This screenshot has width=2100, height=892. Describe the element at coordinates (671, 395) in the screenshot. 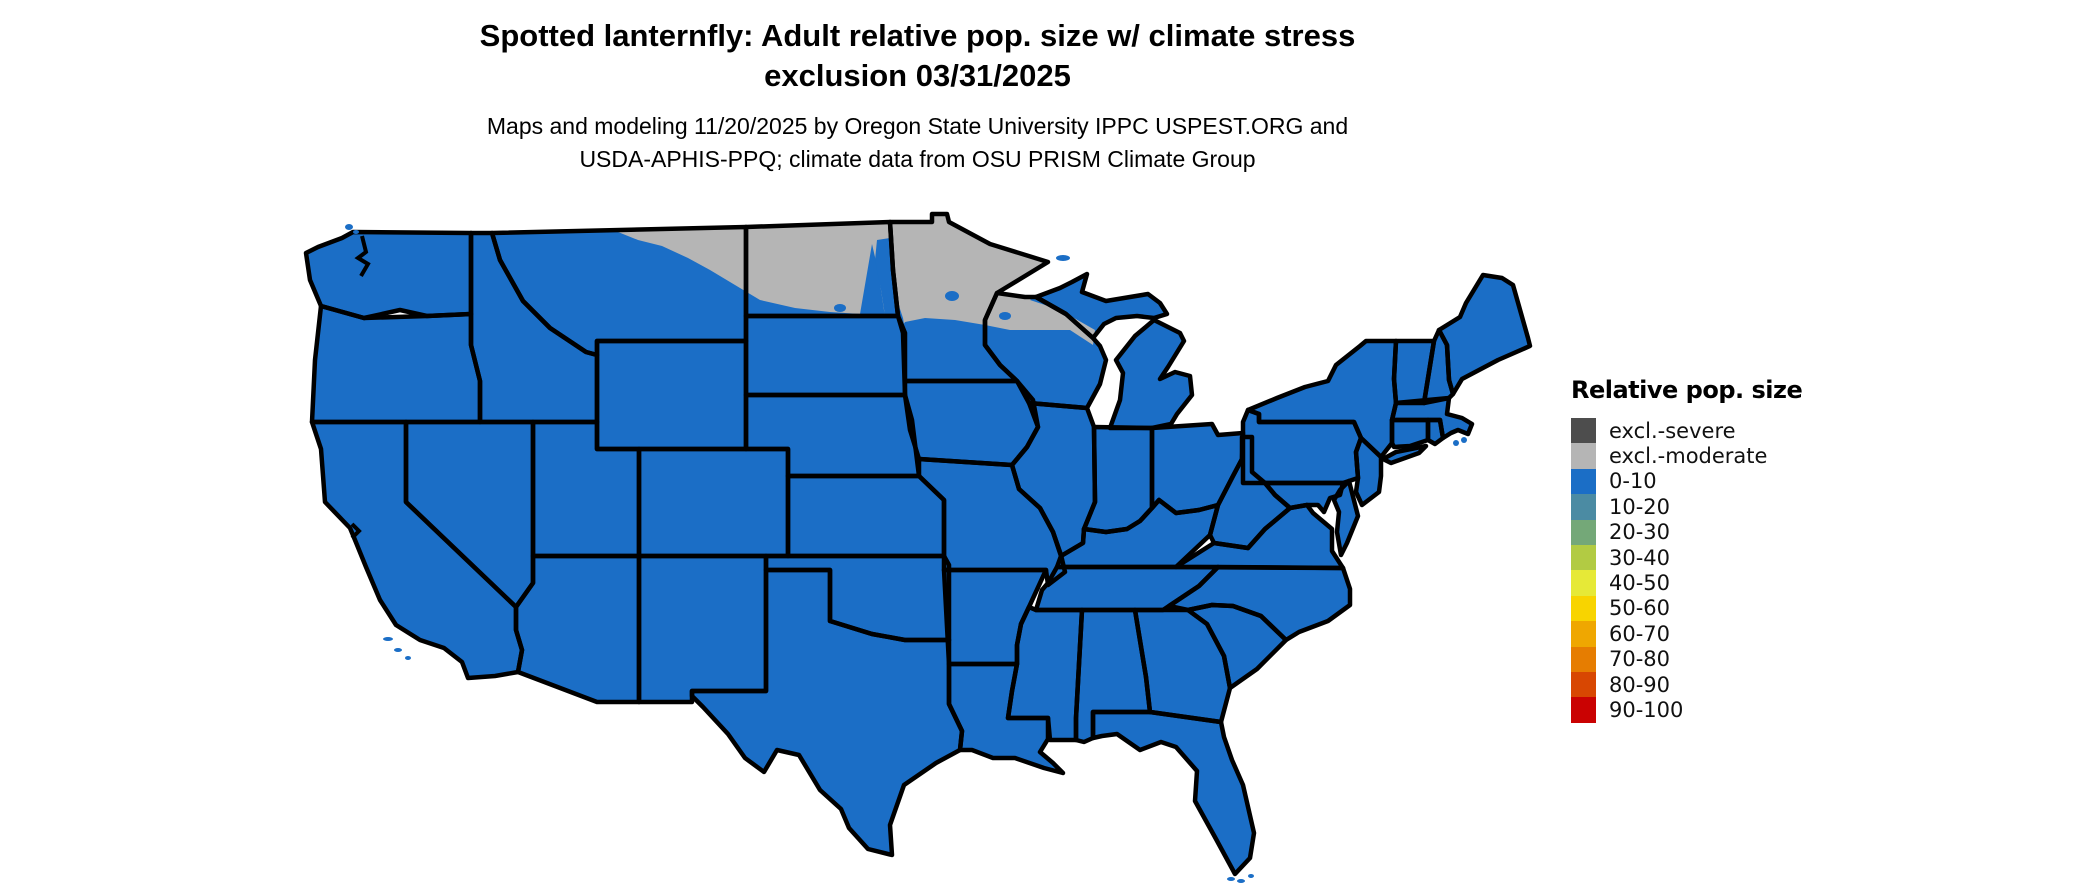

I see `state-wy-fill` at that location.